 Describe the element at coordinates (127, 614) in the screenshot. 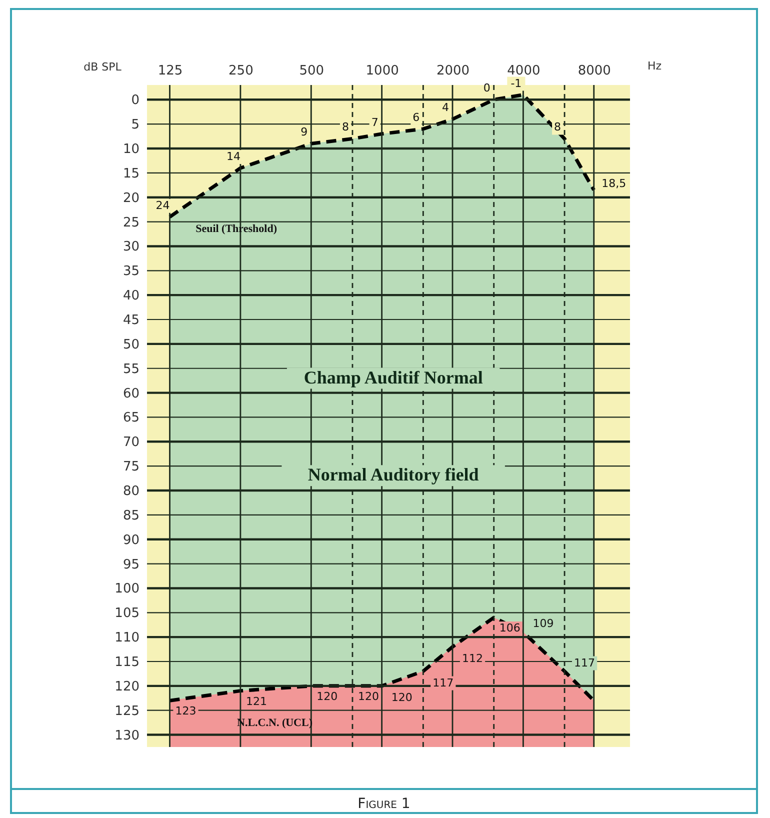

I see `y-tick-label: 105` at that location.